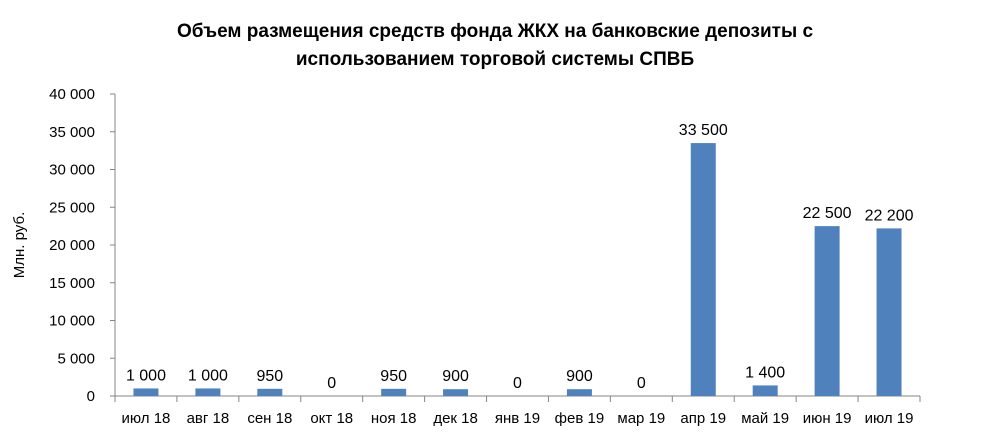 This screenshot has height=445, width=990. What do you see at coordinates (394, 418) in the screenshot?
I see `x-tick-label: ноя 18` at bounding box center [394, 418].